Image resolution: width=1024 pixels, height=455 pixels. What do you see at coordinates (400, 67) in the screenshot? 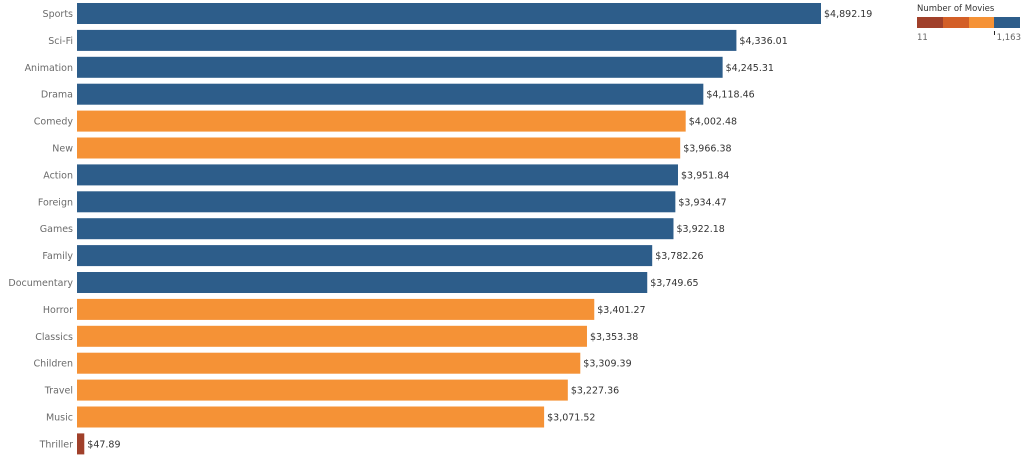
I see `bar-animation` at bounding box center [400, 67].